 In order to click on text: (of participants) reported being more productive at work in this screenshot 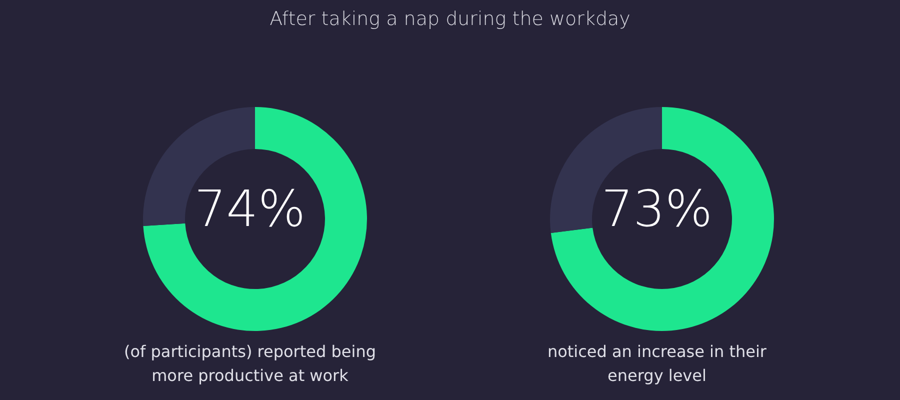, I will do `click(250, 364)`.